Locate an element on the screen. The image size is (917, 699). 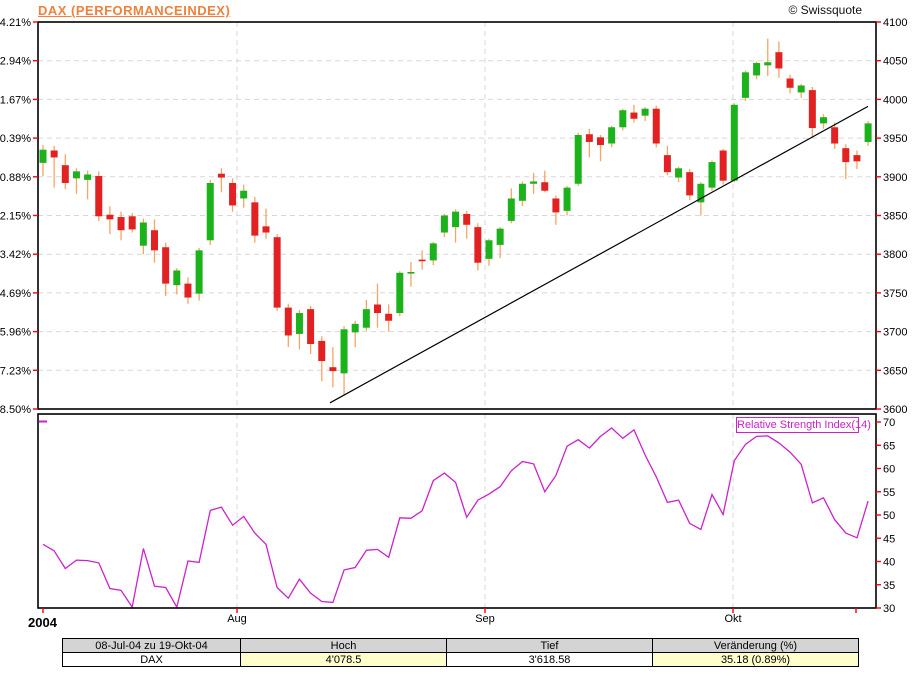
axis-label: 0.39% is located at coordinates (15, 139).